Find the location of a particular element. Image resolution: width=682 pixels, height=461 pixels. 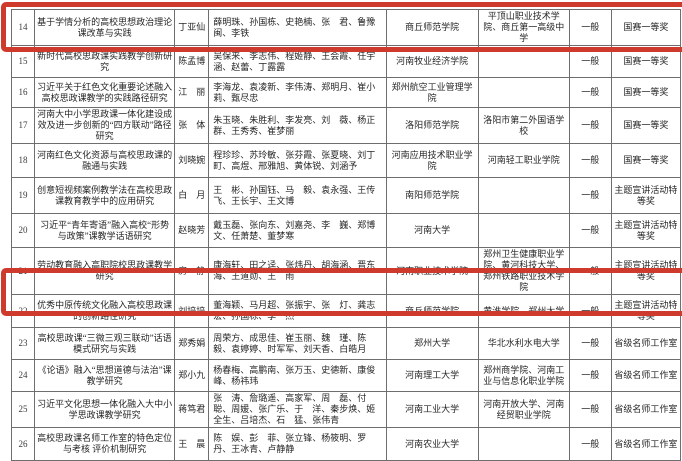

row-number: 25 is located at coordinates (23, 409).